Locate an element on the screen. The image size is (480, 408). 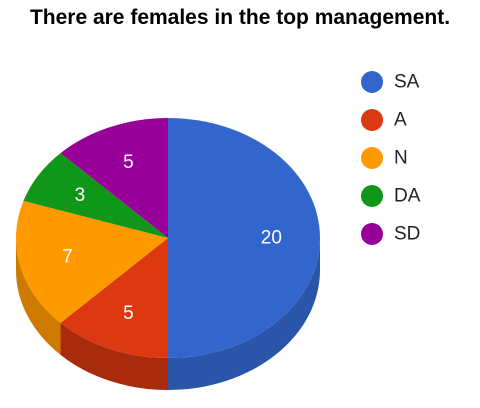
chart-title: There are females in the top management. is located at coordinates (240, 17).